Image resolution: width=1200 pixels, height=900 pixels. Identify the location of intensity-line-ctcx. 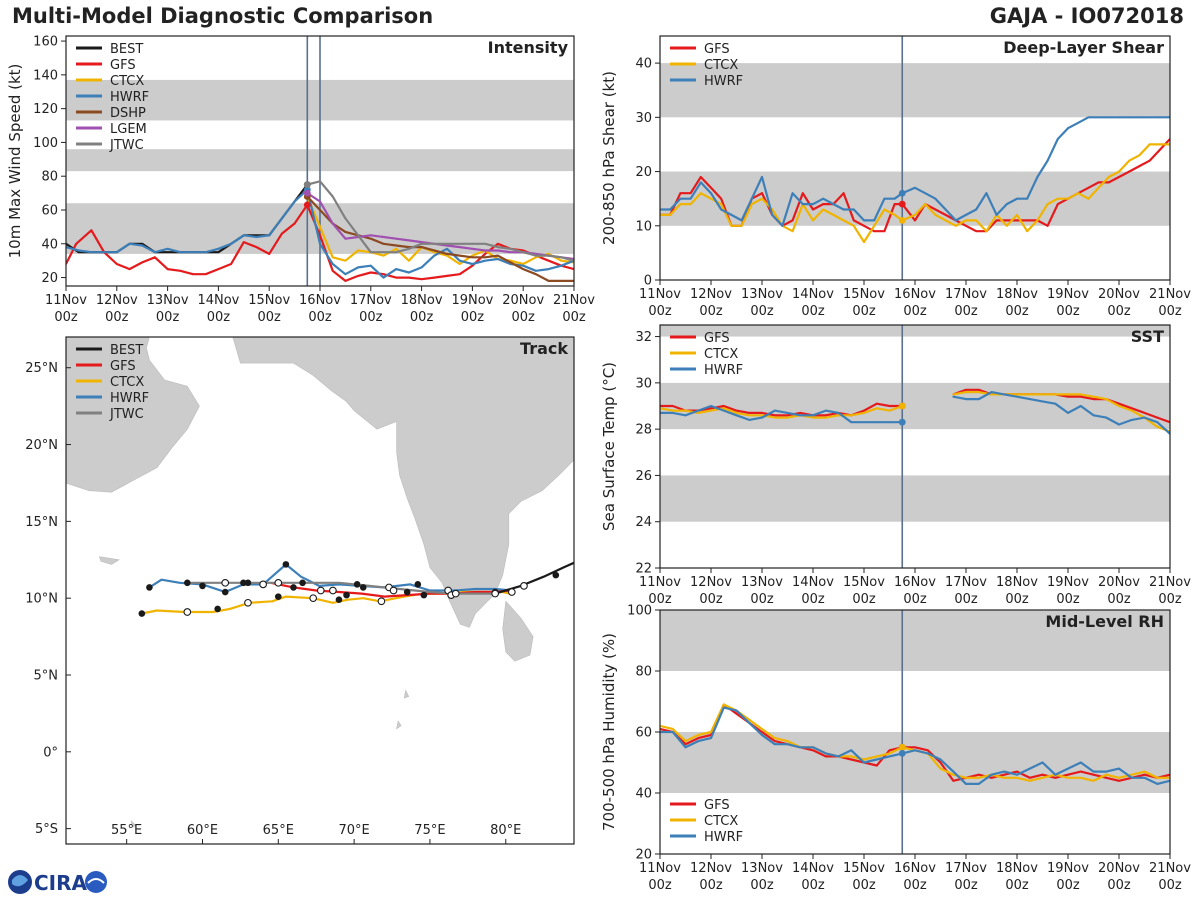
(440, 231).